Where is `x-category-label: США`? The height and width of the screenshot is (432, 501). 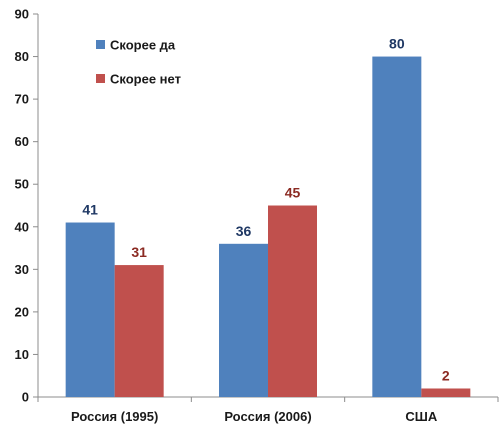 x-category-label: США is located at coordinates (421, 416).